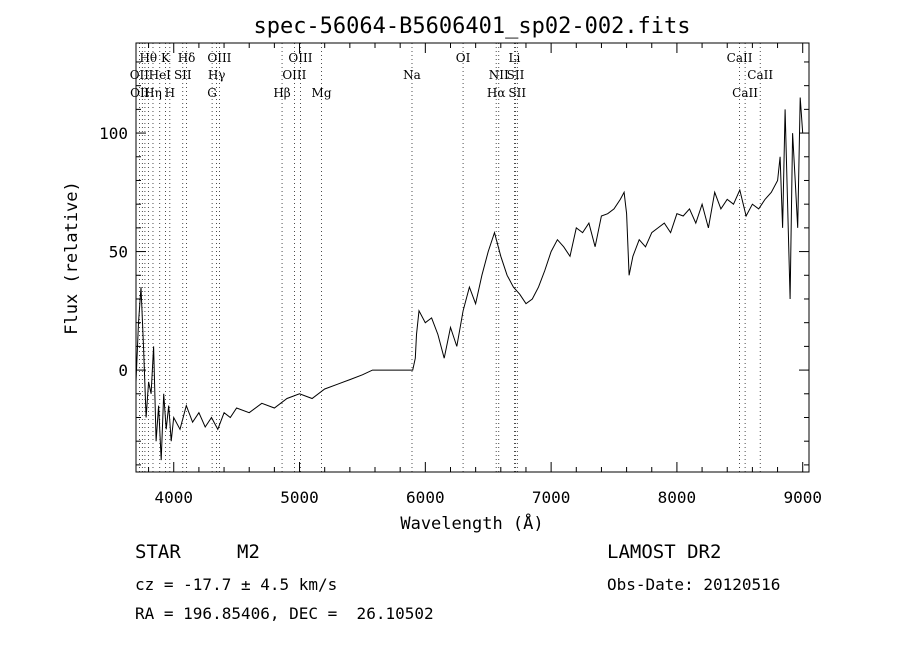  Describe the element at coordinates (551, 497) in the screenshot. I see `x-tick-label: 7000` at that location.